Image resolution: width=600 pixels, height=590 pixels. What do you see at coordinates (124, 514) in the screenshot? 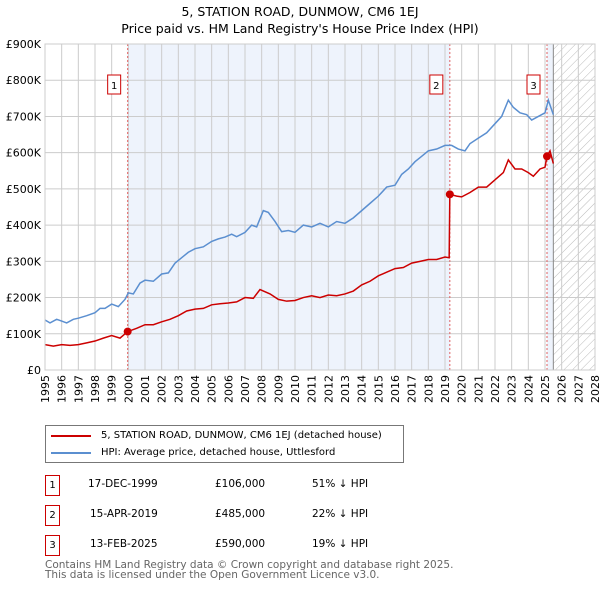
I see `sale-date: 15-APR-2019` at bounding box center [124, 514].